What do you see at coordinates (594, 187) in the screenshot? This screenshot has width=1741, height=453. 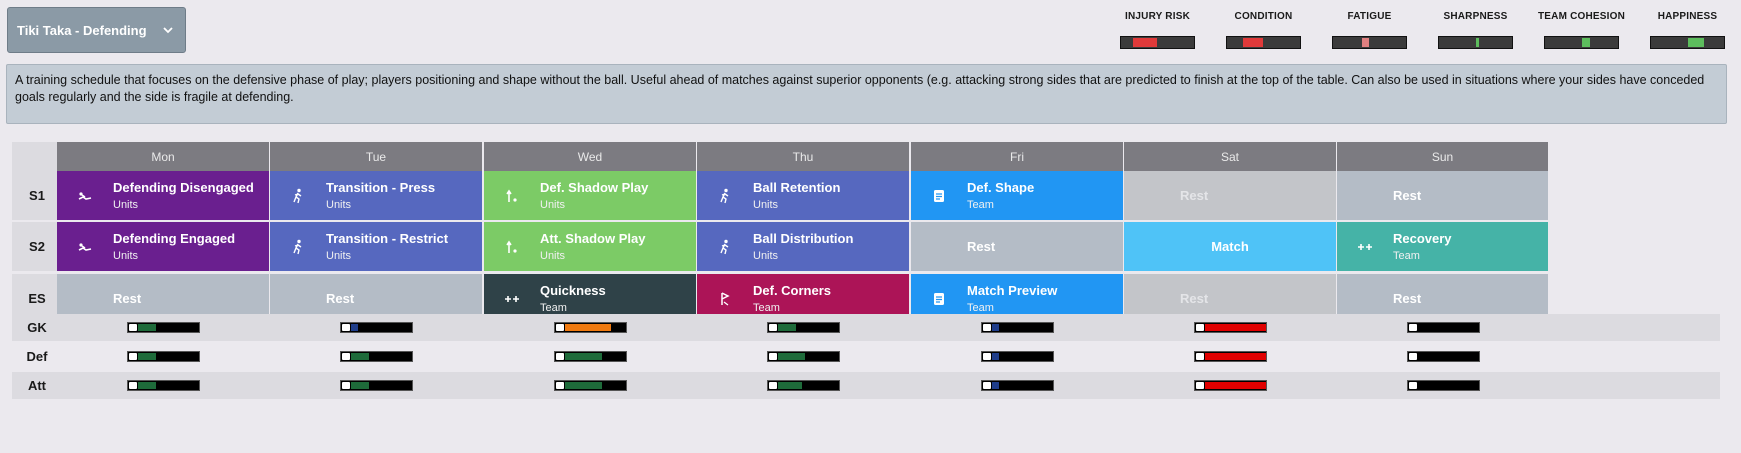 I see `session-title: Def. Shadow Play` at bounding box center [594, 187].